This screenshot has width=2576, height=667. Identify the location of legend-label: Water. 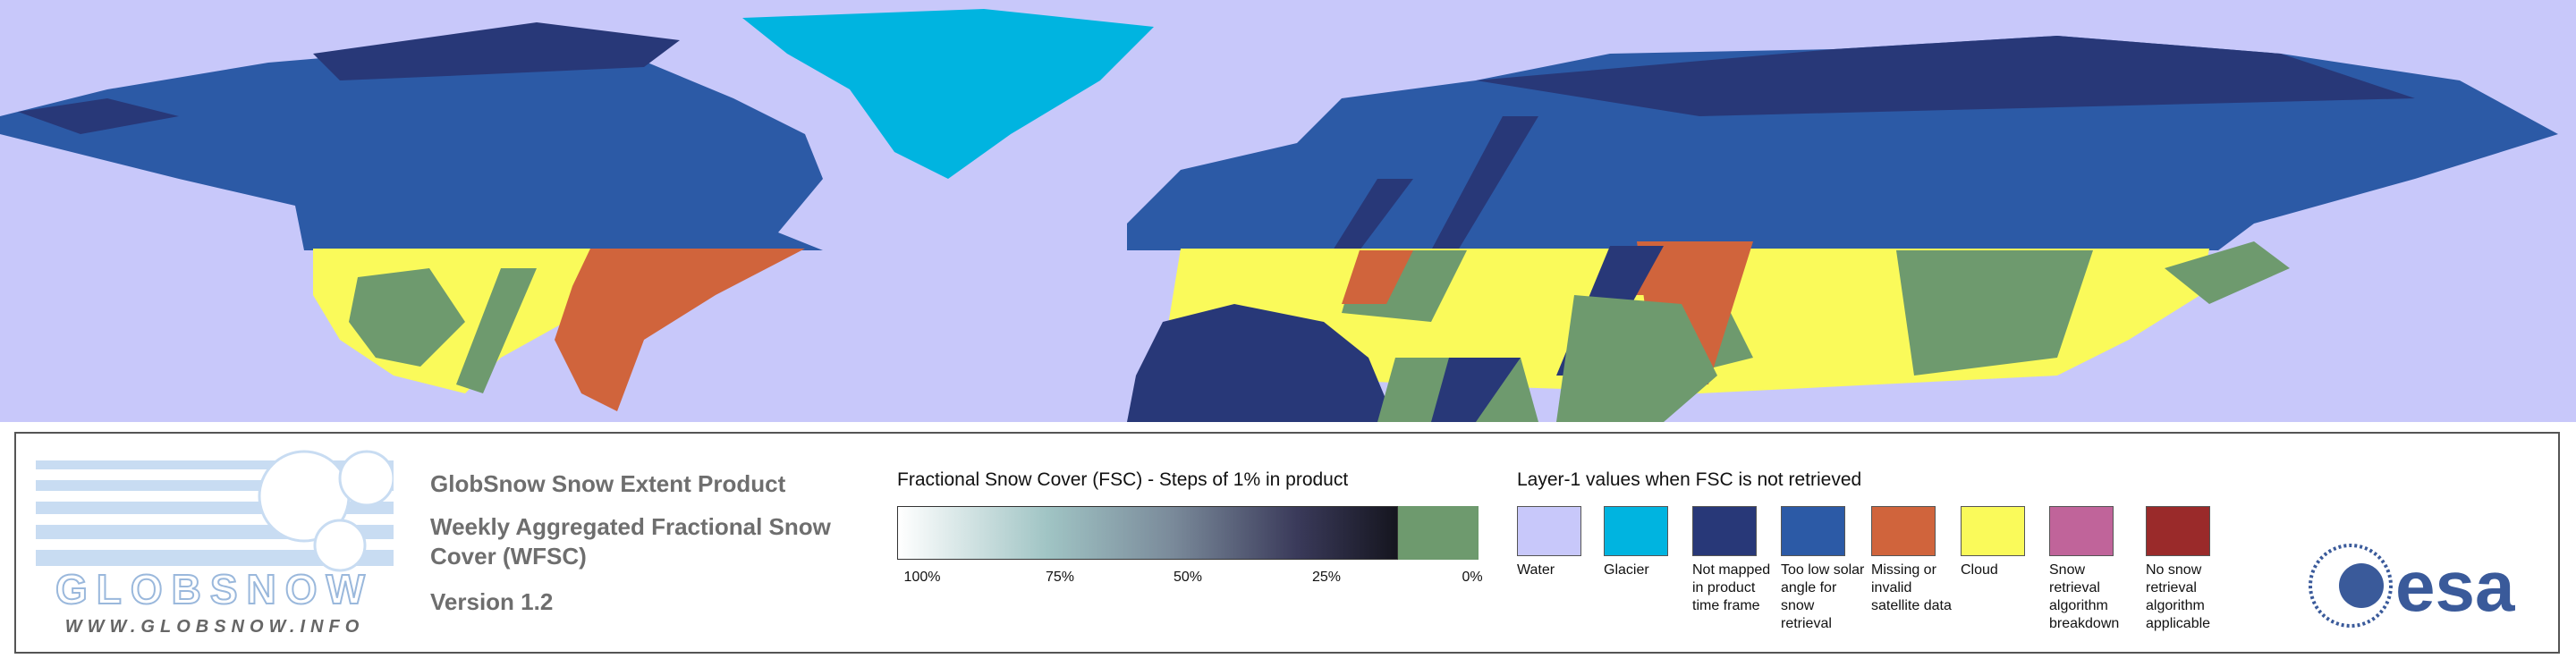
(1536, 570).